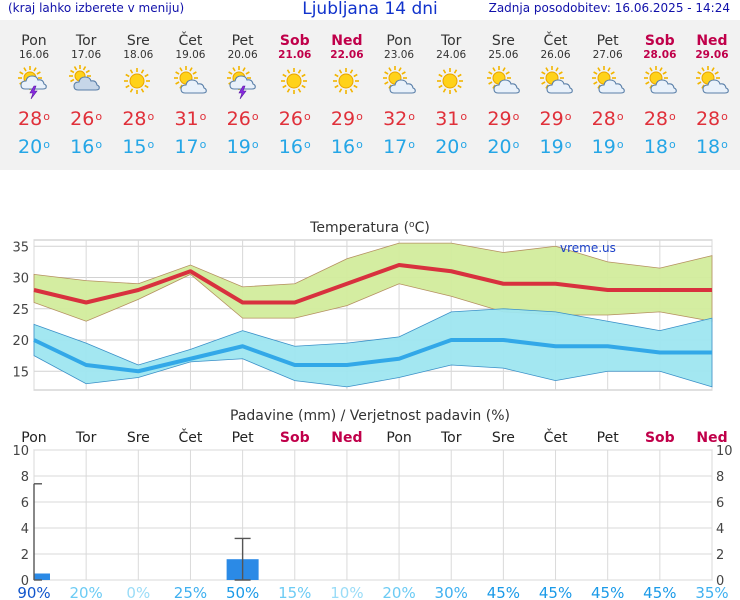  Describe the element at coordinates (190, 592) in the screenshot. I see `precipitation-probability: 25%` at that location.